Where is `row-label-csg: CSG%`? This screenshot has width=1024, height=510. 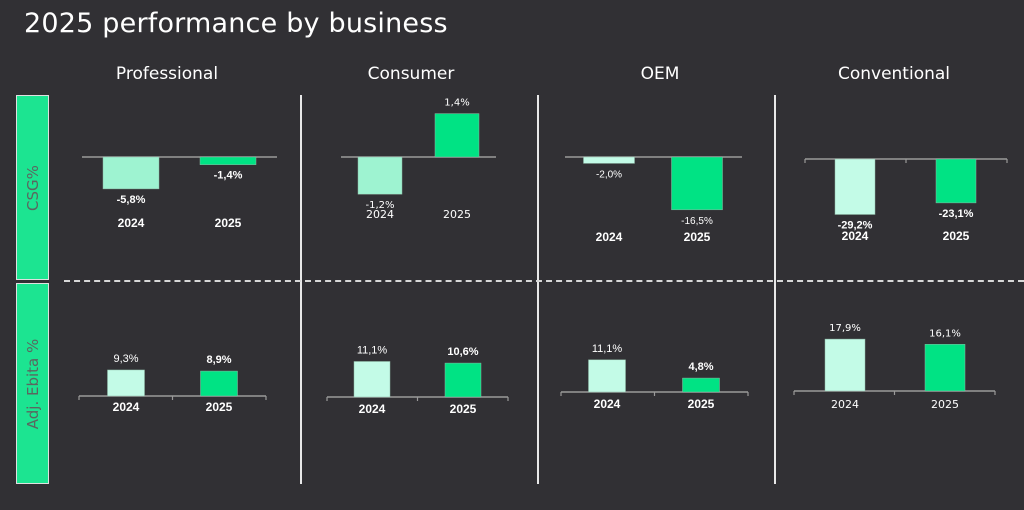 row-label-csg: CSG% is located at coordinates (32, 187).